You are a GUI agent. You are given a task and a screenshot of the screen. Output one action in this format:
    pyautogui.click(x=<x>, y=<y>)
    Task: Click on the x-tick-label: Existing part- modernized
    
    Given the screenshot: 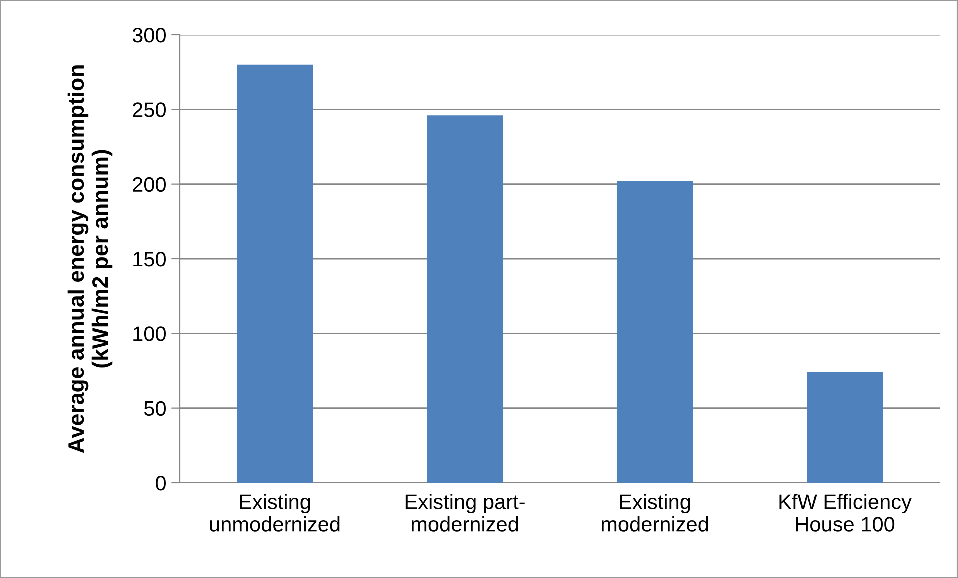 What is the action you would take?
    pyautogui.click(x=465, y=513)
    